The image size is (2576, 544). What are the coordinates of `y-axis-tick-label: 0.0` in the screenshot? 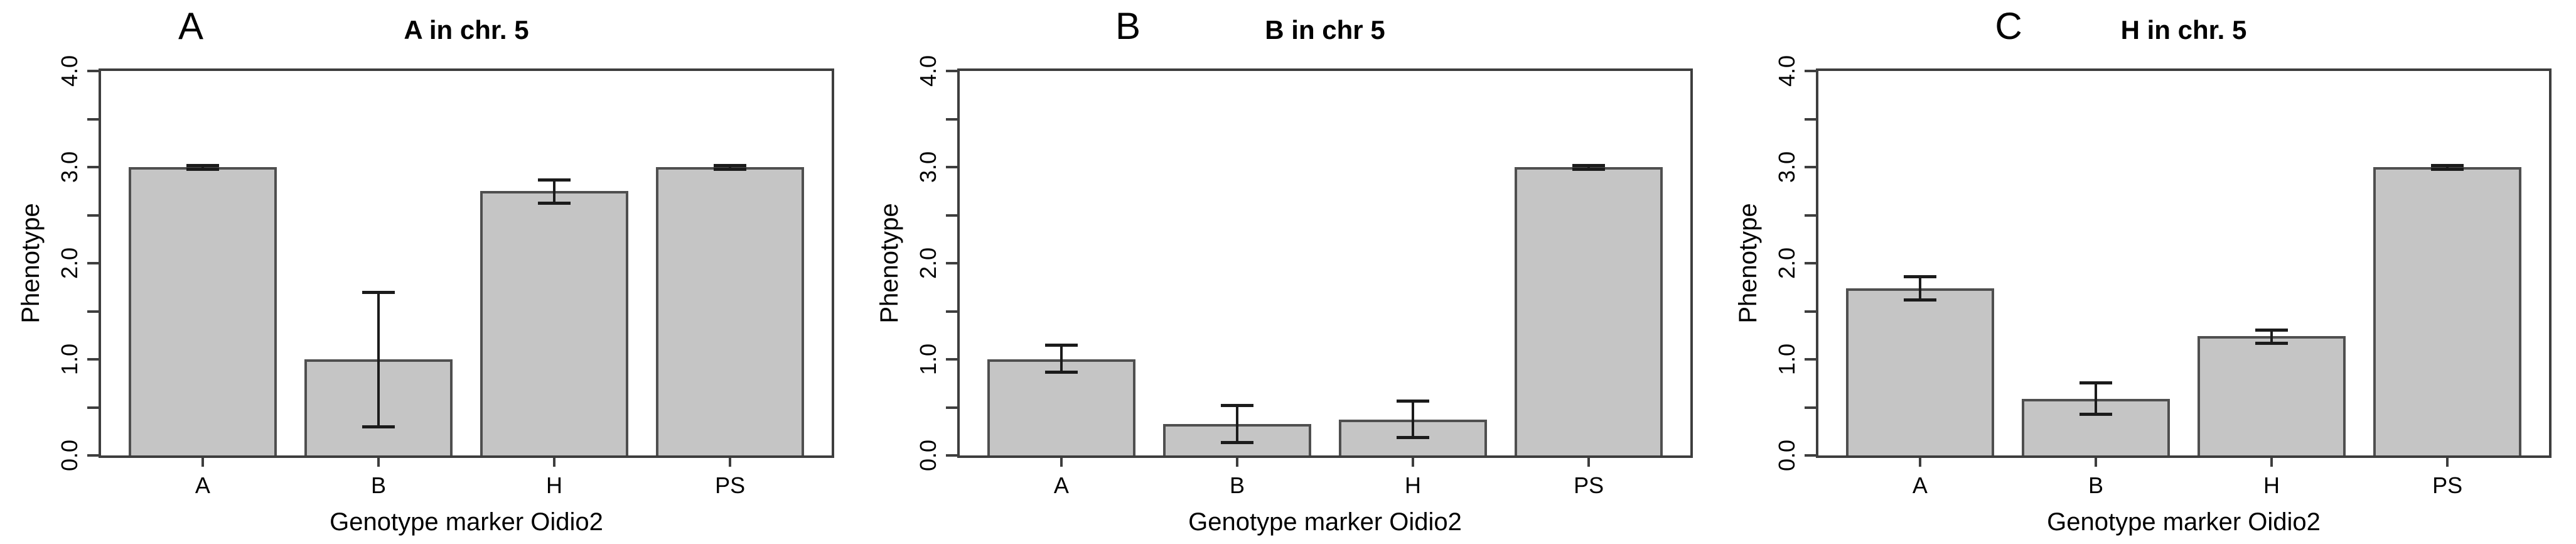 It's located at (1787, 455).